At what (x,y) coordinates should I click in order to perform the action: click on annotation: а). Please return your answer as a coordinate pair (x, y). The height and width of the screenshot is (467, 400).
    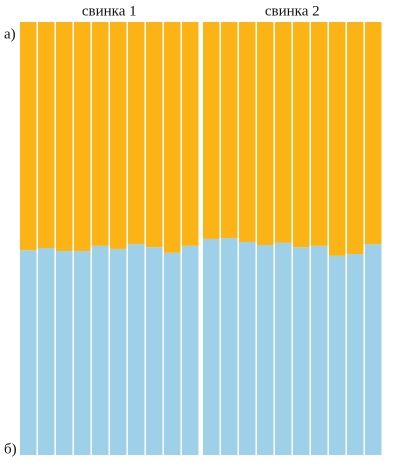
    Looking at the image, I should click on (10, 34).